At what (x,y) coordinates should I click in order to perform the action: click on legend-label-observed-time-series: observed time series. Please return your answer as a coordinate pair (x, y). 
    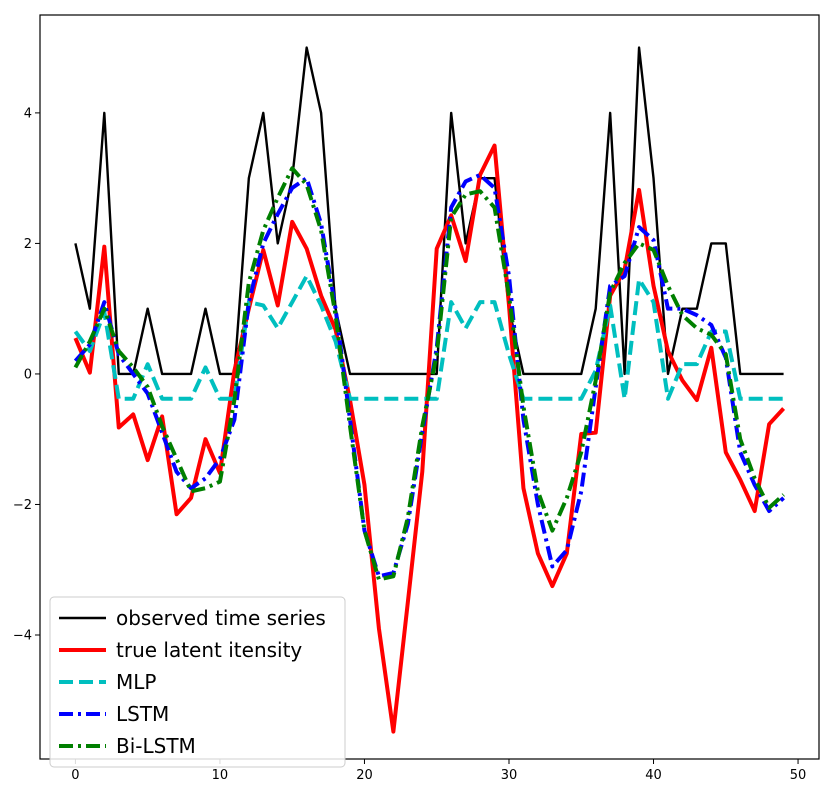
    Looking at the image, I should click on (221, 618).